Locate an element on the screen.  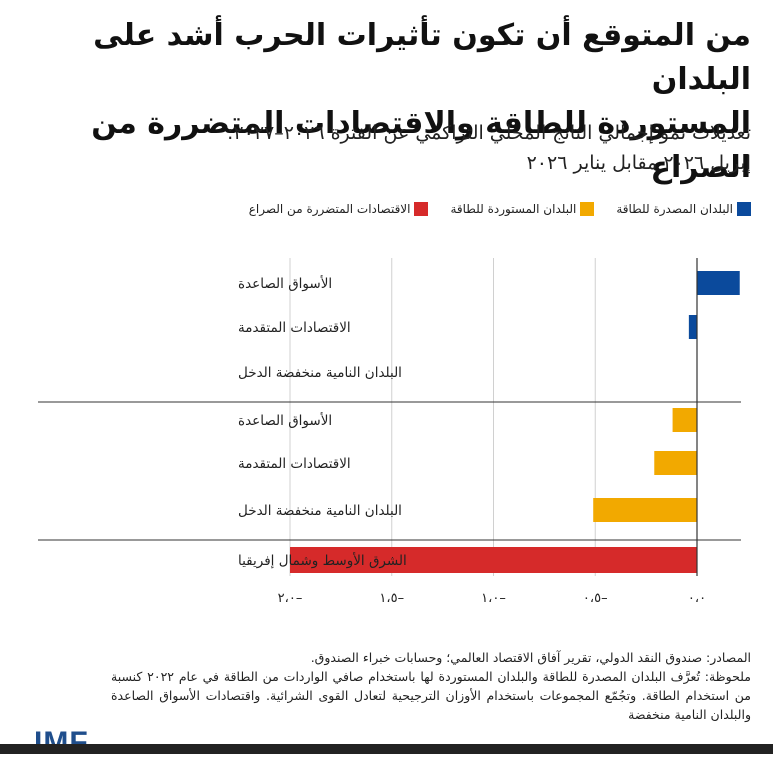
legend-item-conflict: الاقتصادات المتضررة من الصراع is located at coordinates (339, 209).